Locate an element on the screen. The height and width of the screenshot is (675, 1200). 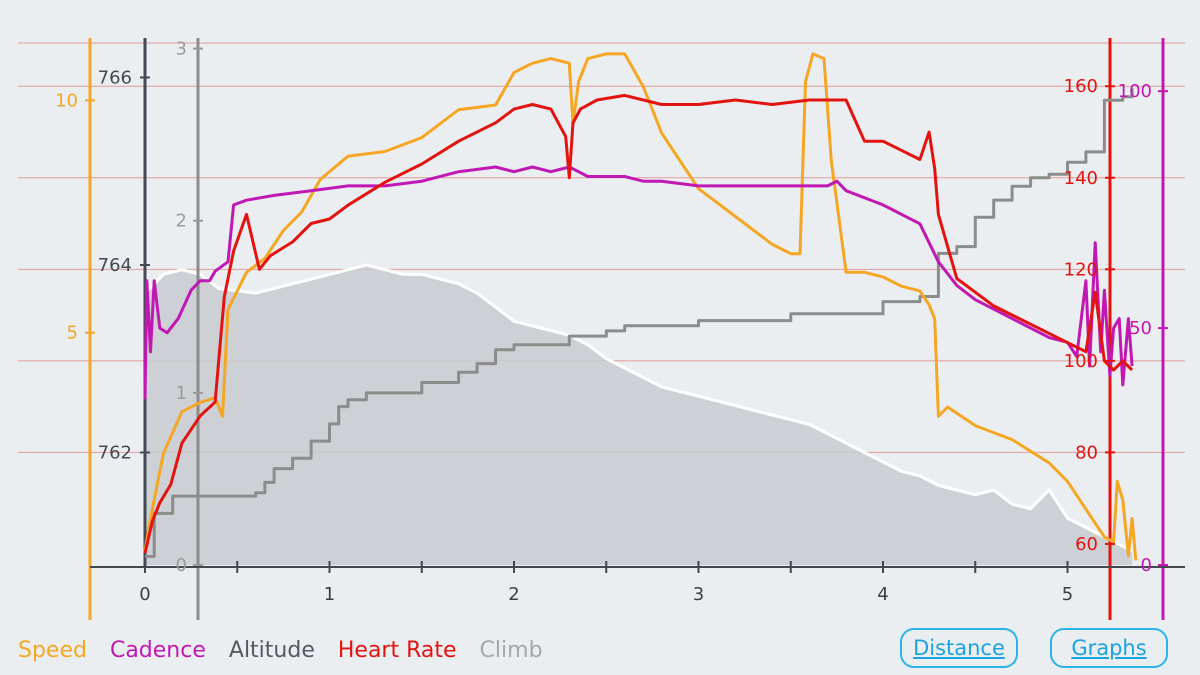
heart-rate-tick-label: 160 is located at coordinates (1081, 86).